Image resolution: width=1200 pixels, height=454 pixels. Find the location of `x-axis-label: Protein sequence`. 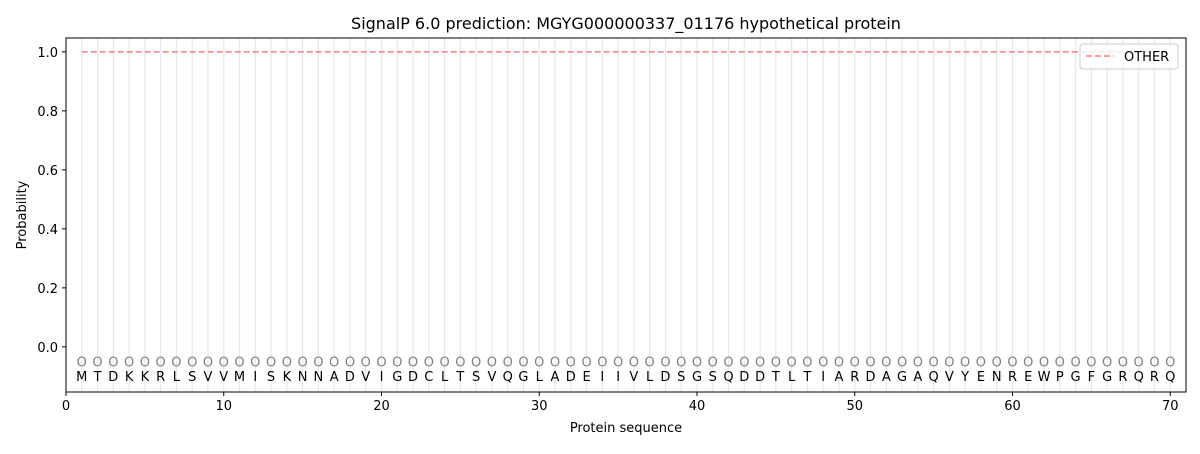

x-axis-label: Protein sequence is located at coordinates (626, 428).